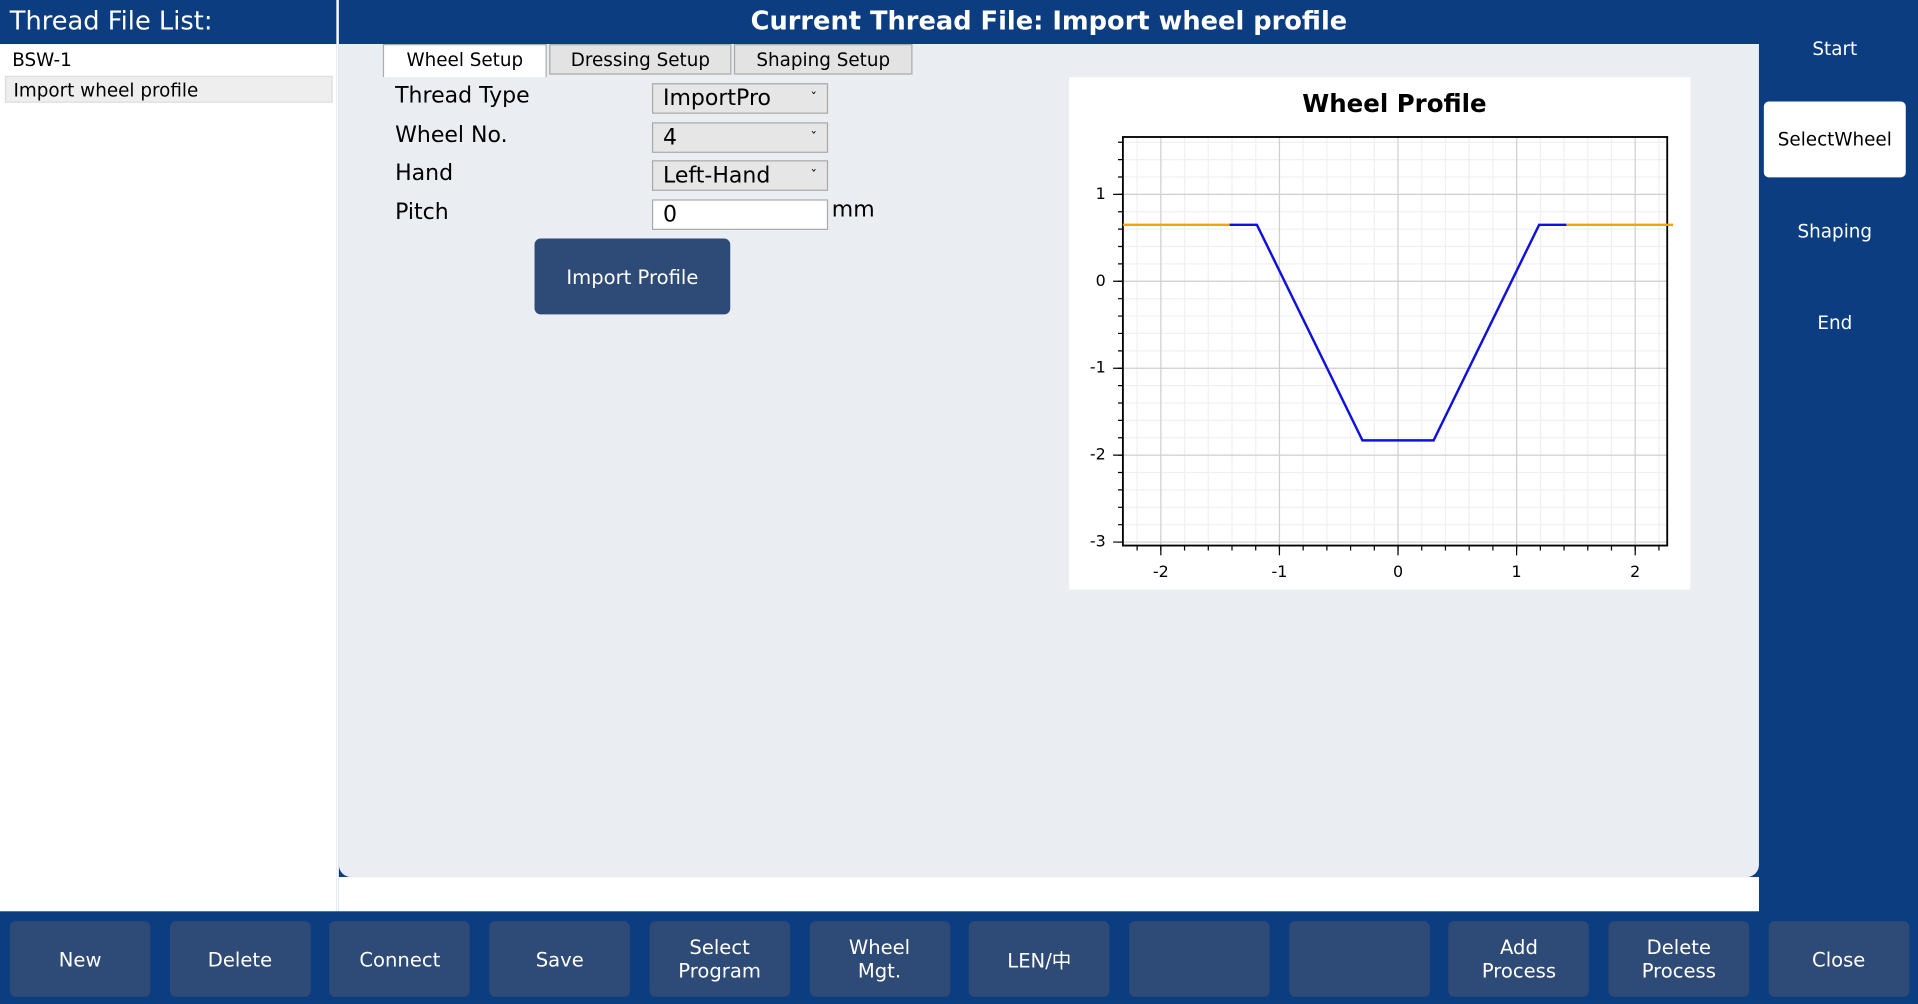  What do you see at coordinates (42, 59) in the screenshot?
I see `file-item: BSW-1` at bounding box center [42, 59].